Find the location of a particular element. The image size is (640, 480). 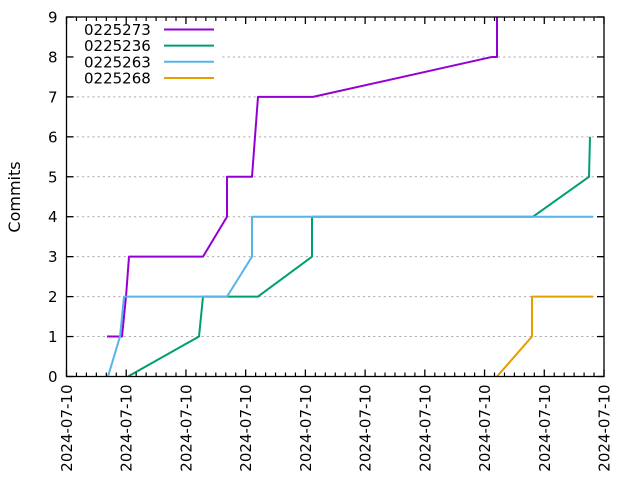

legend-label: 0225263 is located at coordinates (117, 62).